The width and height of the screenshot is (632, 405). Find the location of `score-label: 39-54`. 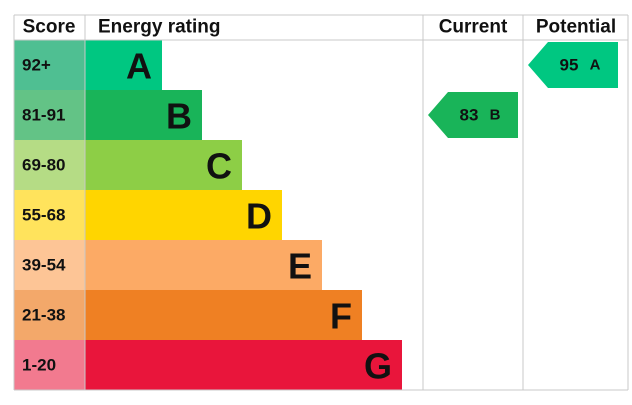

score-label: 39-54 is located at coordinates (44, 265).